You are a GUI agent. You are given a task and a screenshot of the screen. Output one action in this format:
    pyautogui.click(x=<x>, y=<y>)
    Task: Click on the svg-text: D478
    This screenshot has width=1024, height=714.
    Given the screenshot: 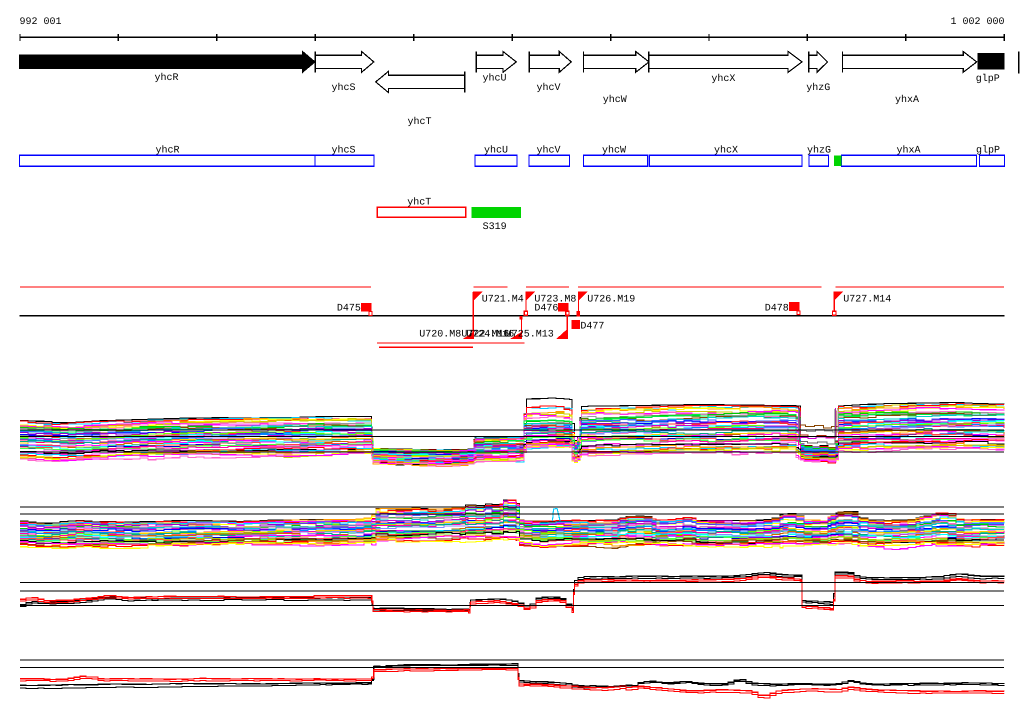 What is the action you would take?
    pyautogui.click(x=777, y=309)
    